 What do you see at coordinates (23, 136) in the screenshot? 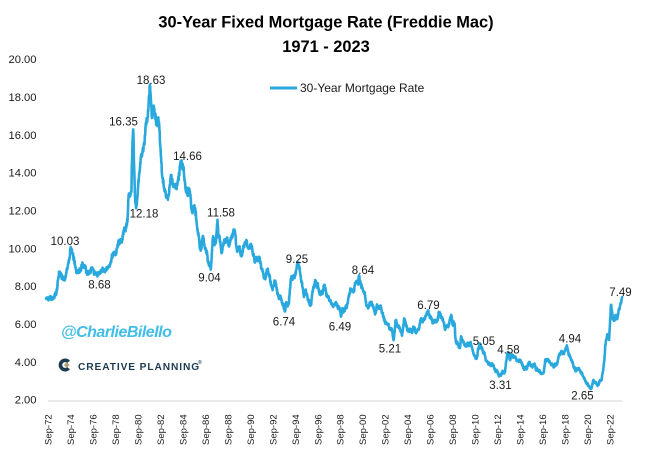
I see `svg-text: 16.00` at bounding box center [23, 136].